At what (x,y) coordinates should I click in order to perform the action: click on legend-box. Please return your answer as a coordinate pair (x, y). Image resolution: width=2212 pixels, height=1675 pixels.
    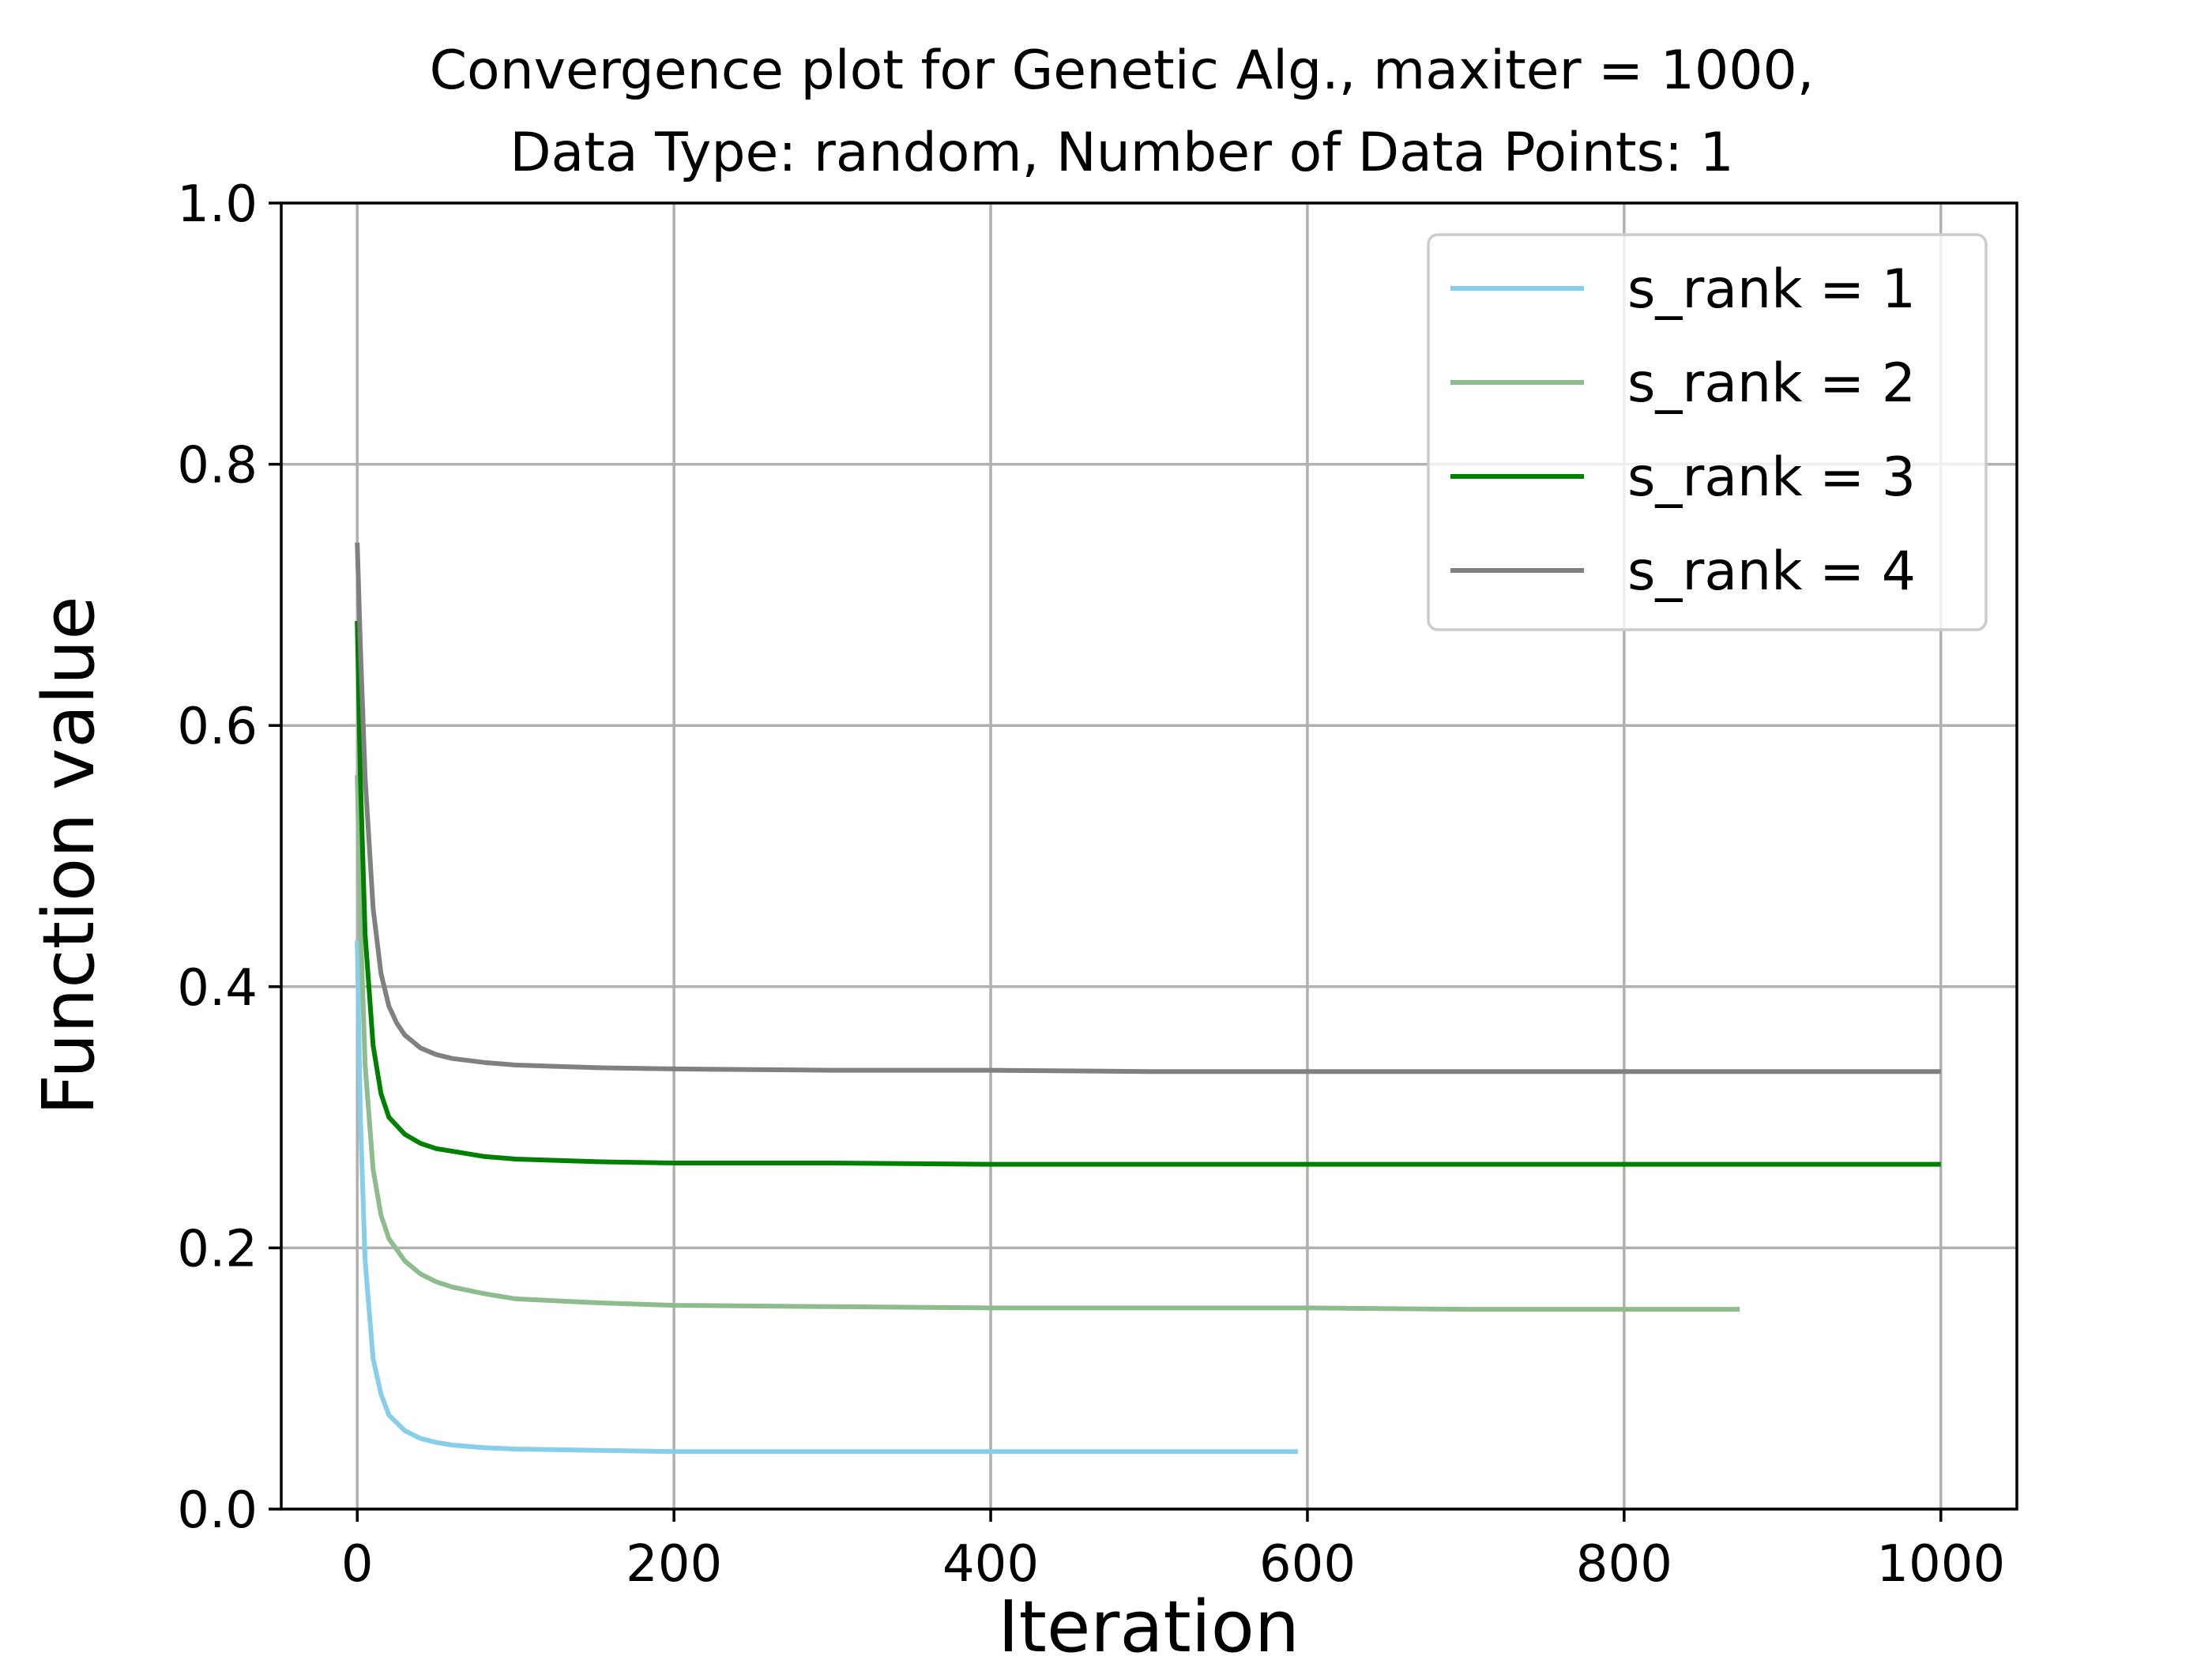
    Looking at the image, I should click on (1708, 432).